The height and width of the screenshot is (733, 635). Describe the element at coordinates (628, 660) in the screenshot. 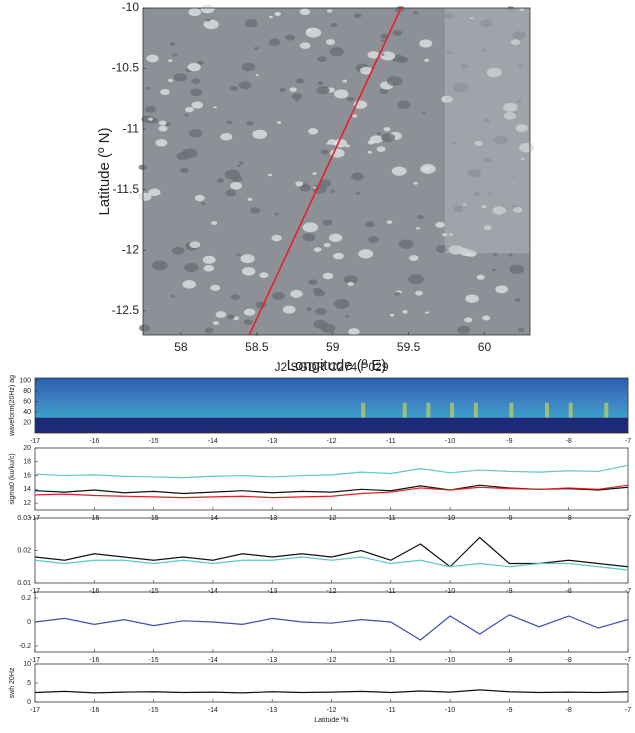

I see `x-tick-label: -7` at that location.